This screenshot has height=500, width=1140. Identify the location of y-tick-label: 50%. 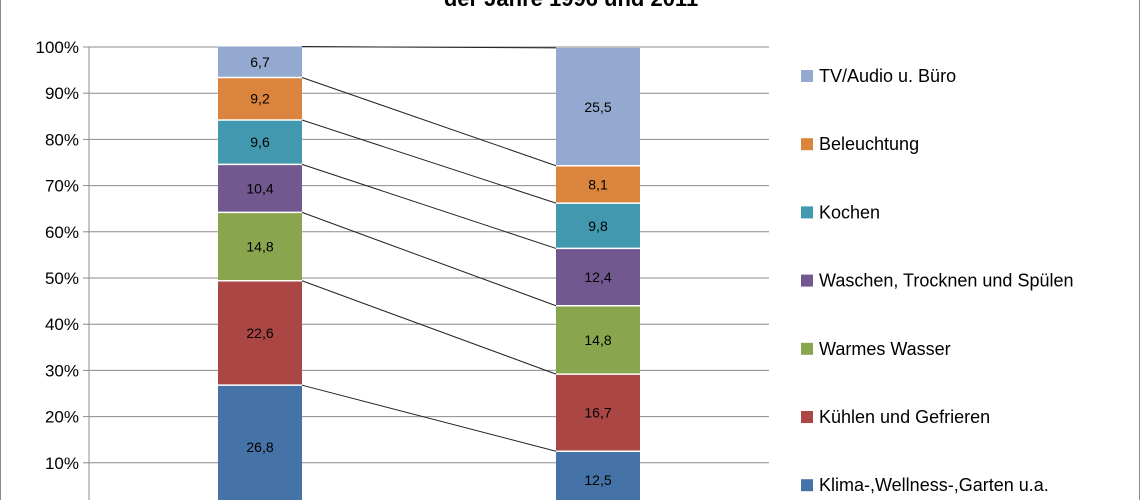
(62, 278).